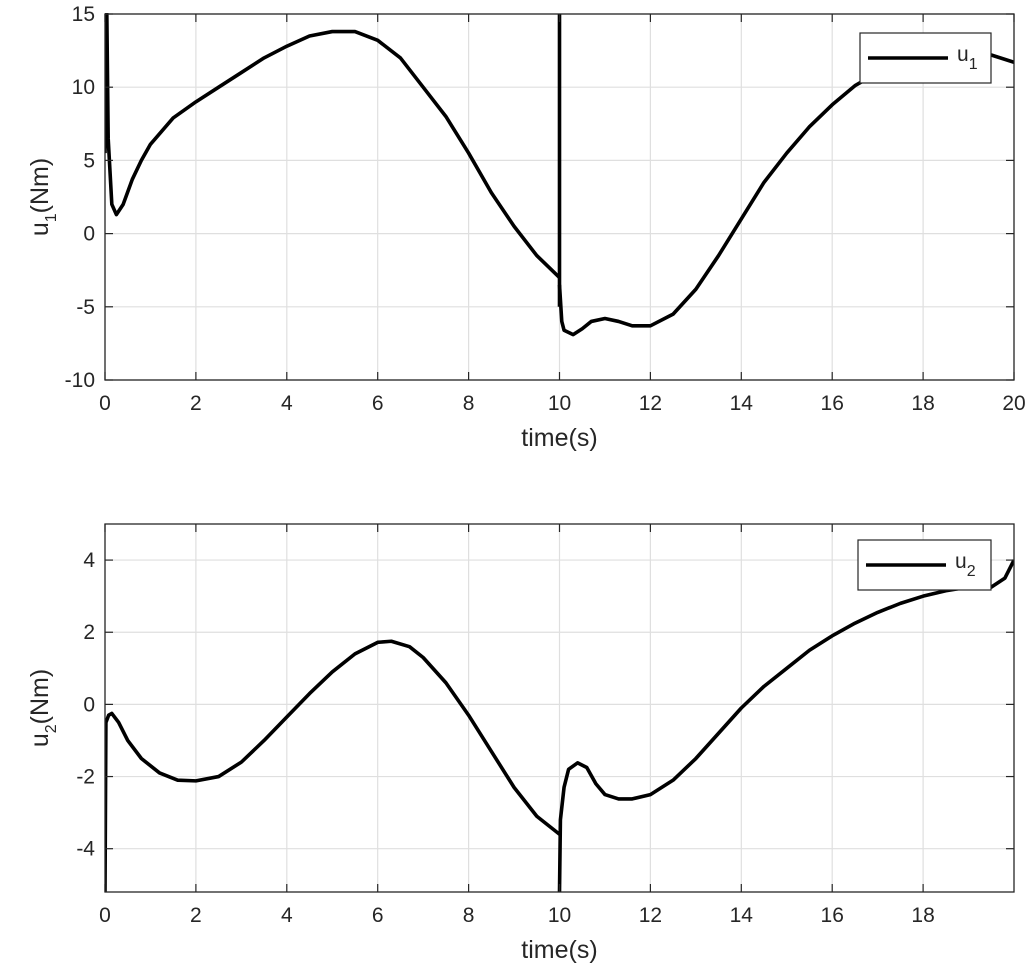 This screenshot has height=976, width=1028. Describe the element at coordinates (89, 632) in the screenshot. I see `y-tick-label: 2` at that location.